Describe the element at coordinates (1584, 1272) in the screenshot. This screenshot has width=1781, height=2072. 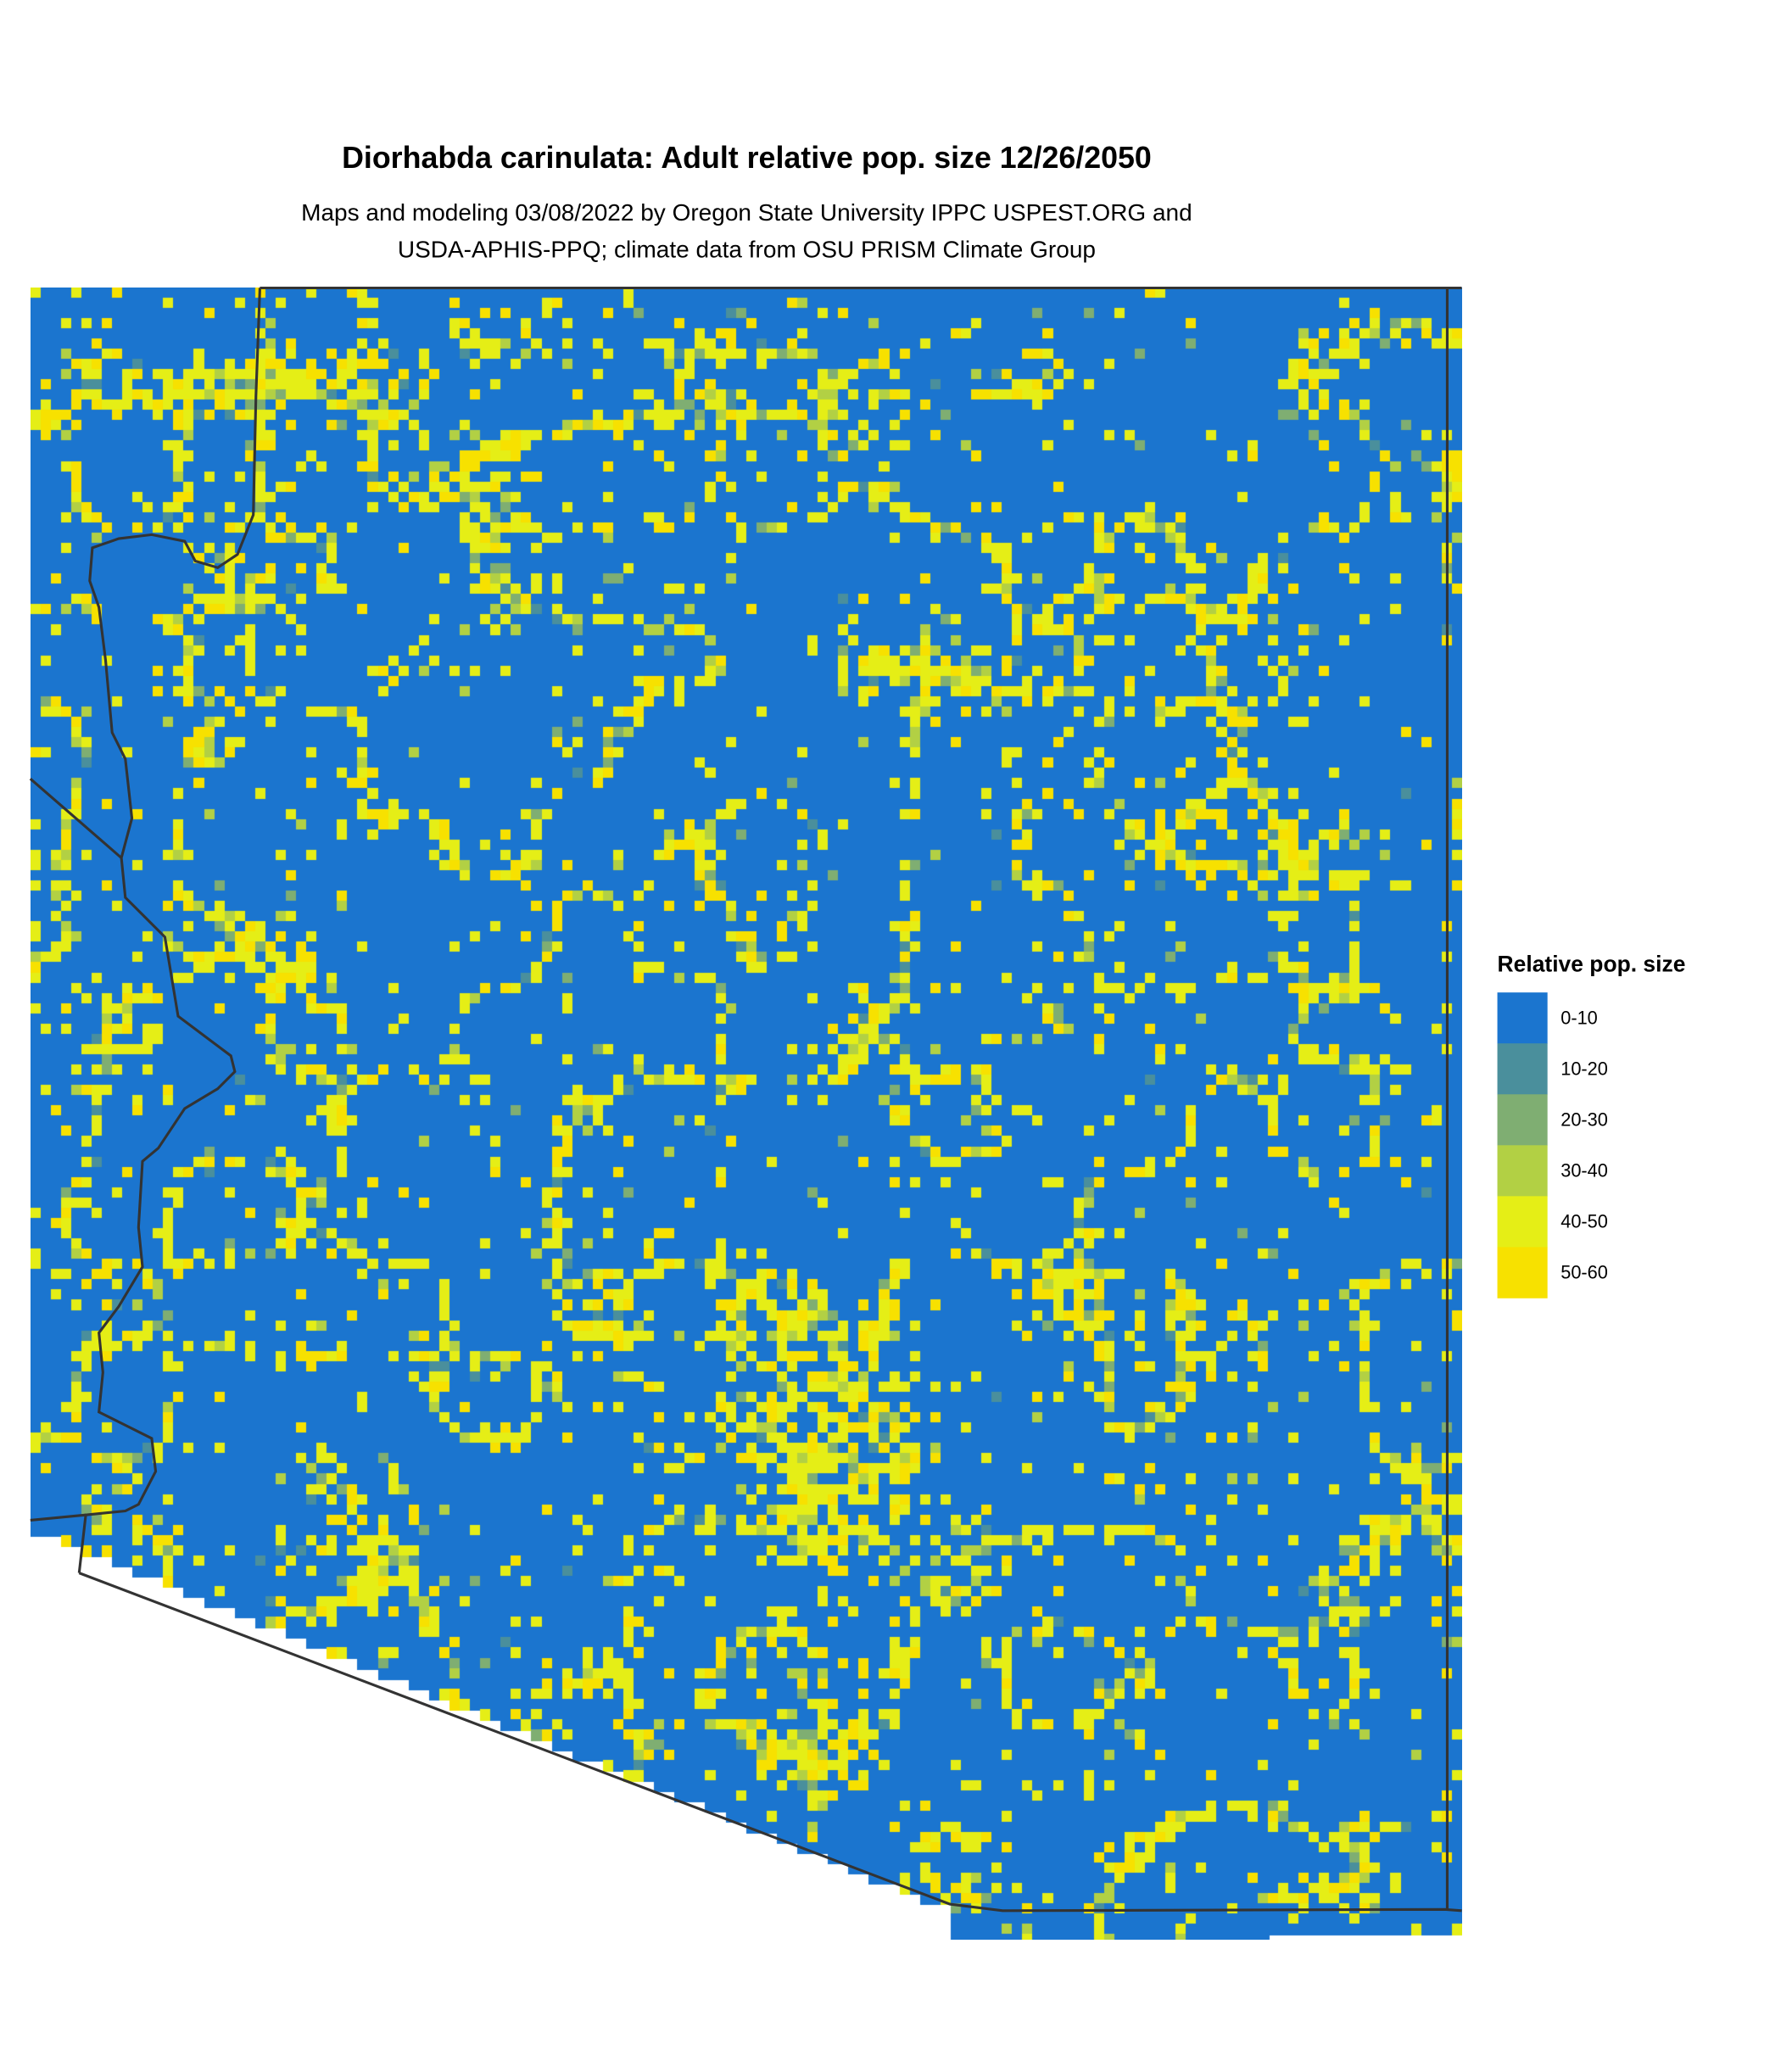
I see `legend-label: 50-60` at that location.